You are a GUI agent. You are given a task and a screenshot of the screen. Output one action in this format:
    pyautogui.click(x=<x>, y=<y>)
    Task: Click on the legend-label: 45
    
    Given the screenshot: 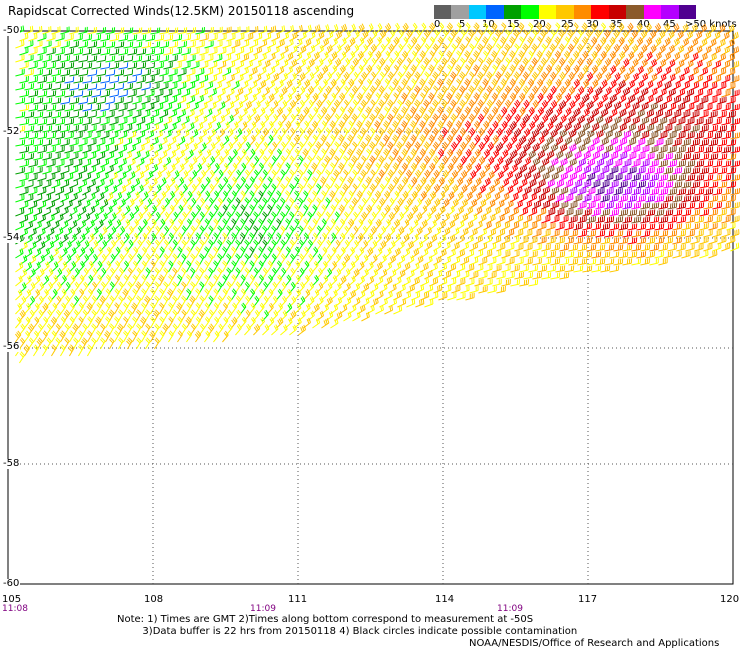 What is the action you would take?
    pyautogui.click(x=669, y=24)
    